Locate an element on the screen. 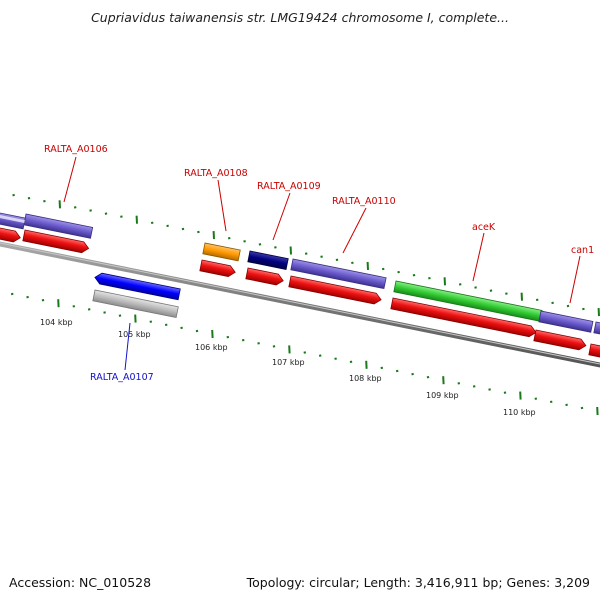  gene-feature-right-partial is located at coordinates (596, 329).